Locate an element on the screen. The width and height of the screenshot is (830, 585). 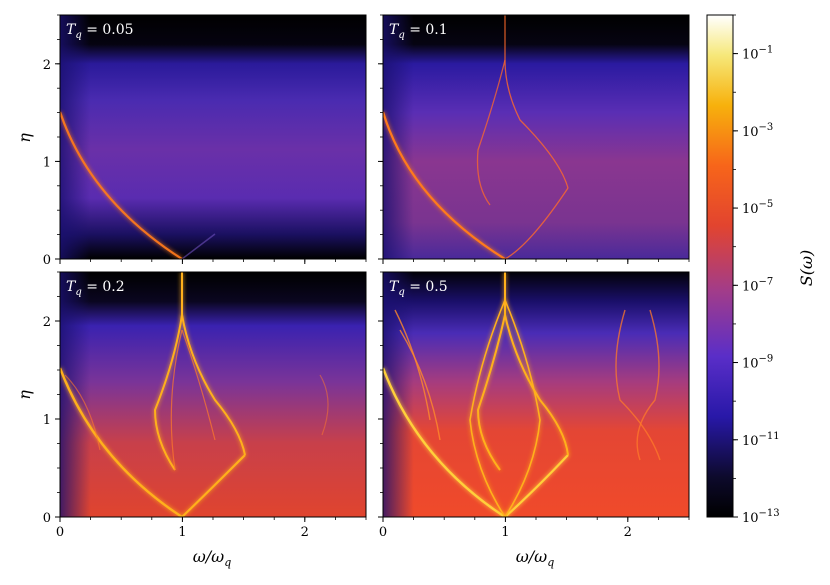
y-axis-label-bottom: η is located at coordinates (24, 395).